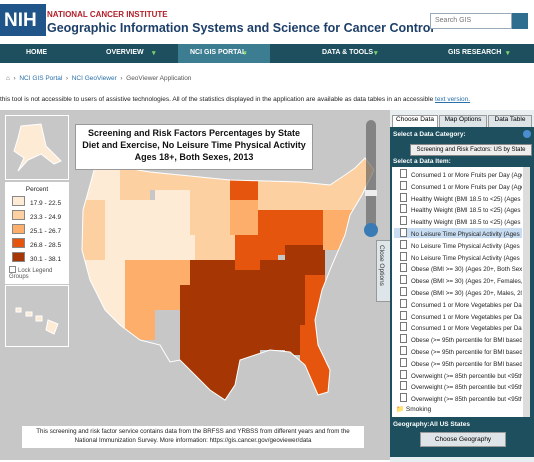  What do you see at coordinates (527, 134) in the screenshot?
I see `help-icon` at bounding box center [527, 134].